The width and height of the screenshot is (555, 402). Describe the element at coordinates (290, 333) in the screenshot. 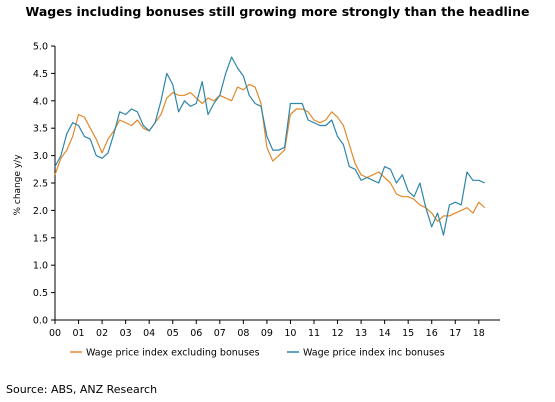

I see `x-tick-label: 10` at that location.